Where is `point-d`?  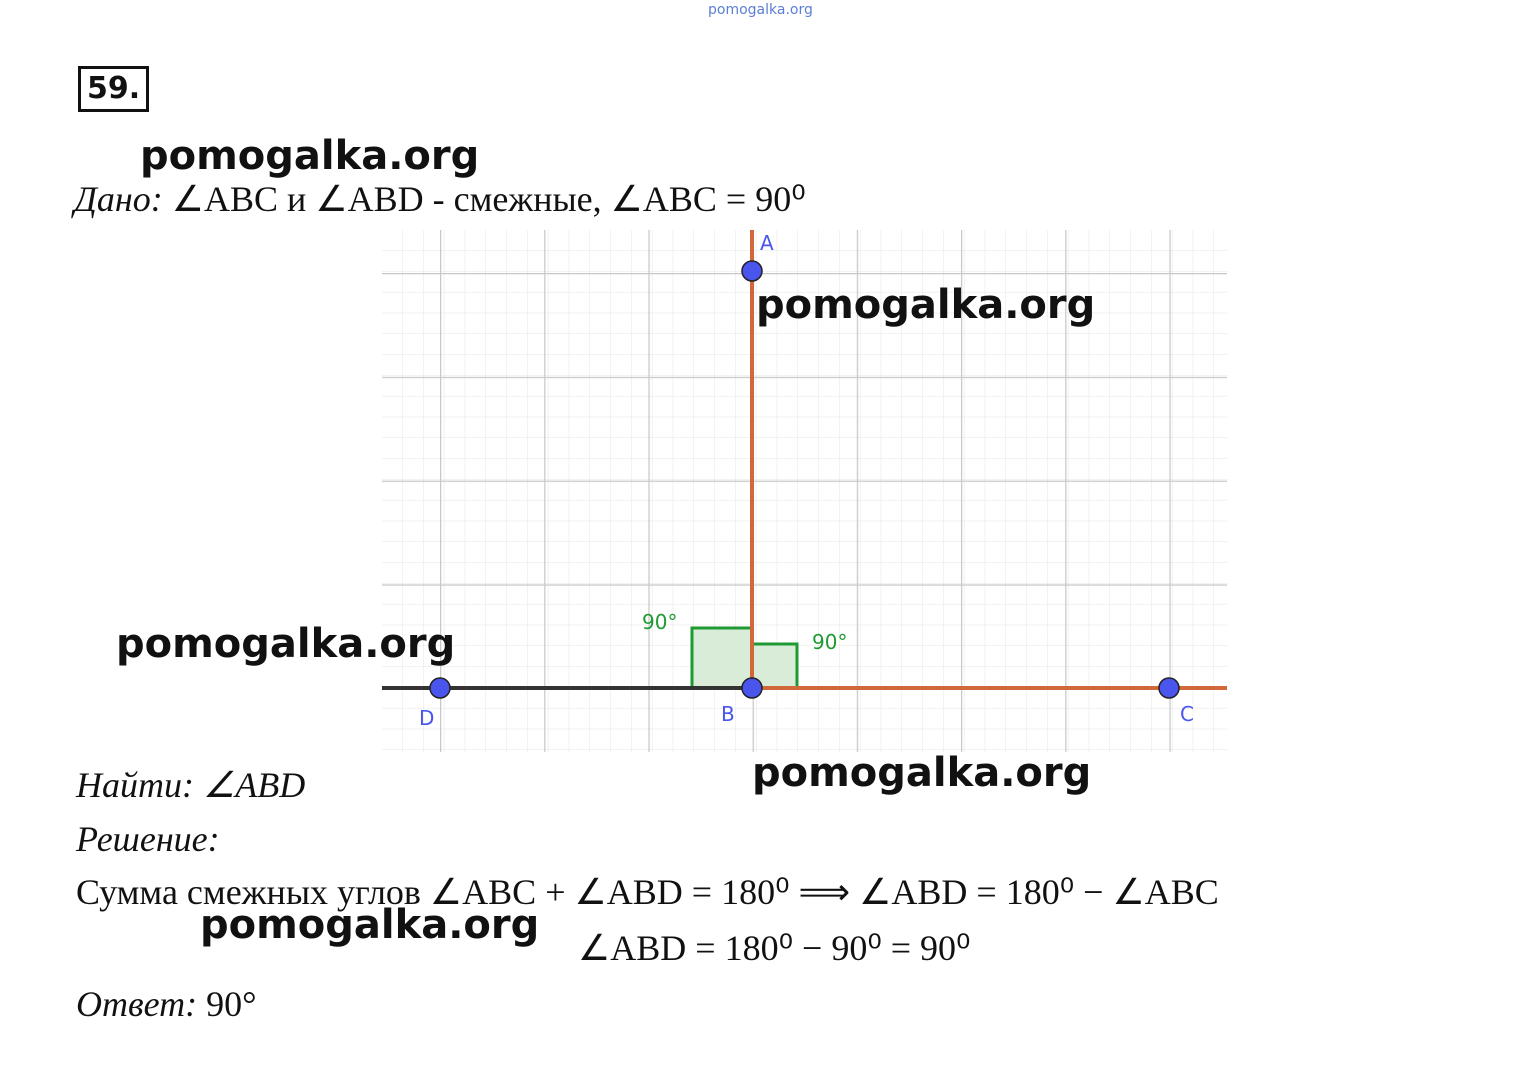 point-d is located at coordinates (440, 688).